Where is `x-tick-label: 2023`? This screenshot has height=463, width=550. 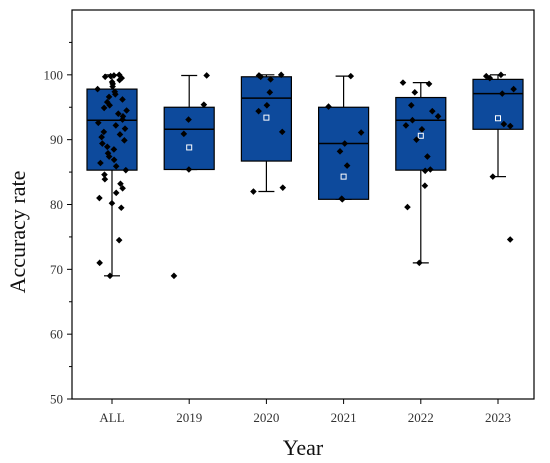
x-tick-label: 2023 is located at coordinates (498, 417).